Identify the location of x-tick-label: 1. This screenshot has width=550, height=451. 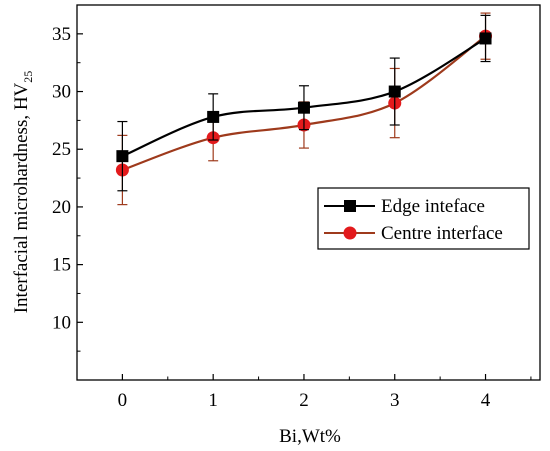
(213, 400).